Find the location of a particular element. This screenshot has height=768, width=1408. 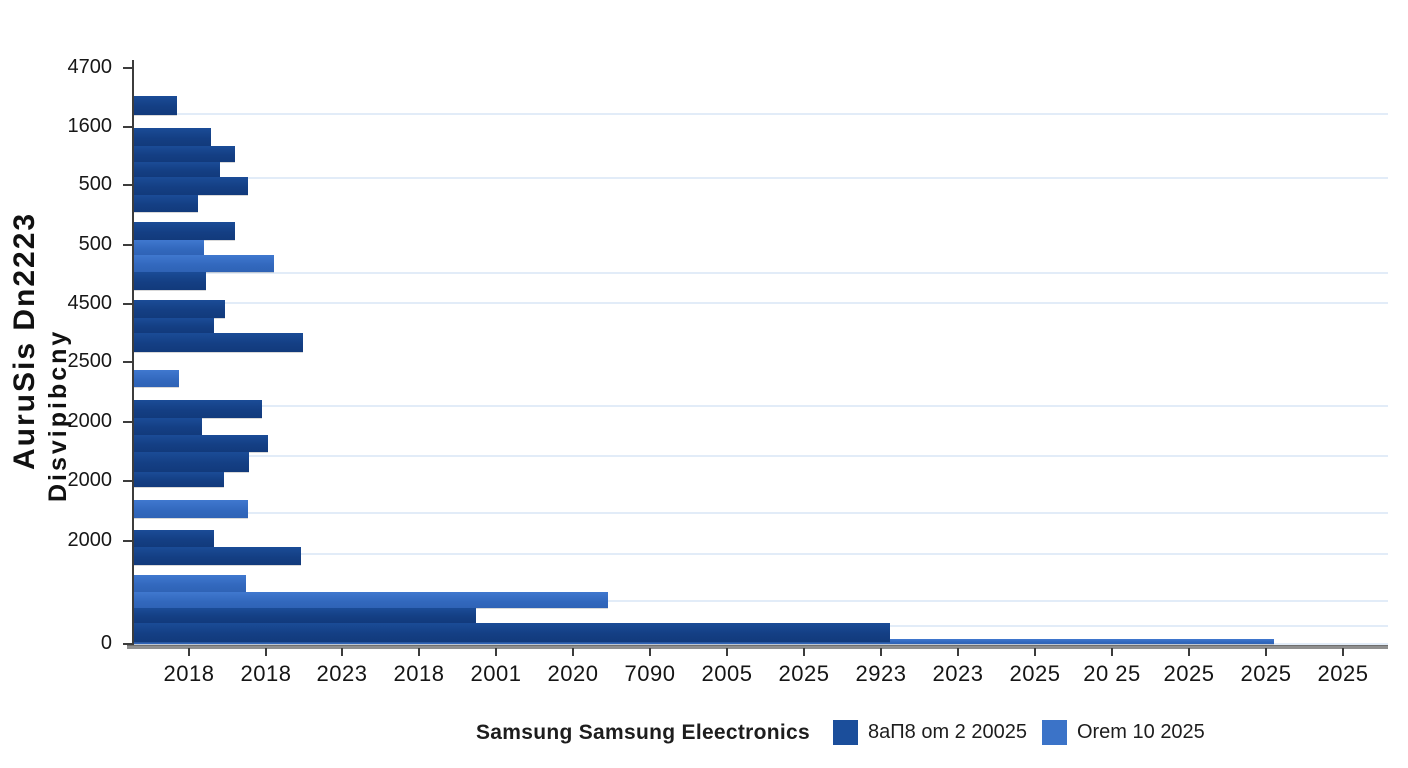

y-tick-label: 0 is located at coordinates (106, 643).